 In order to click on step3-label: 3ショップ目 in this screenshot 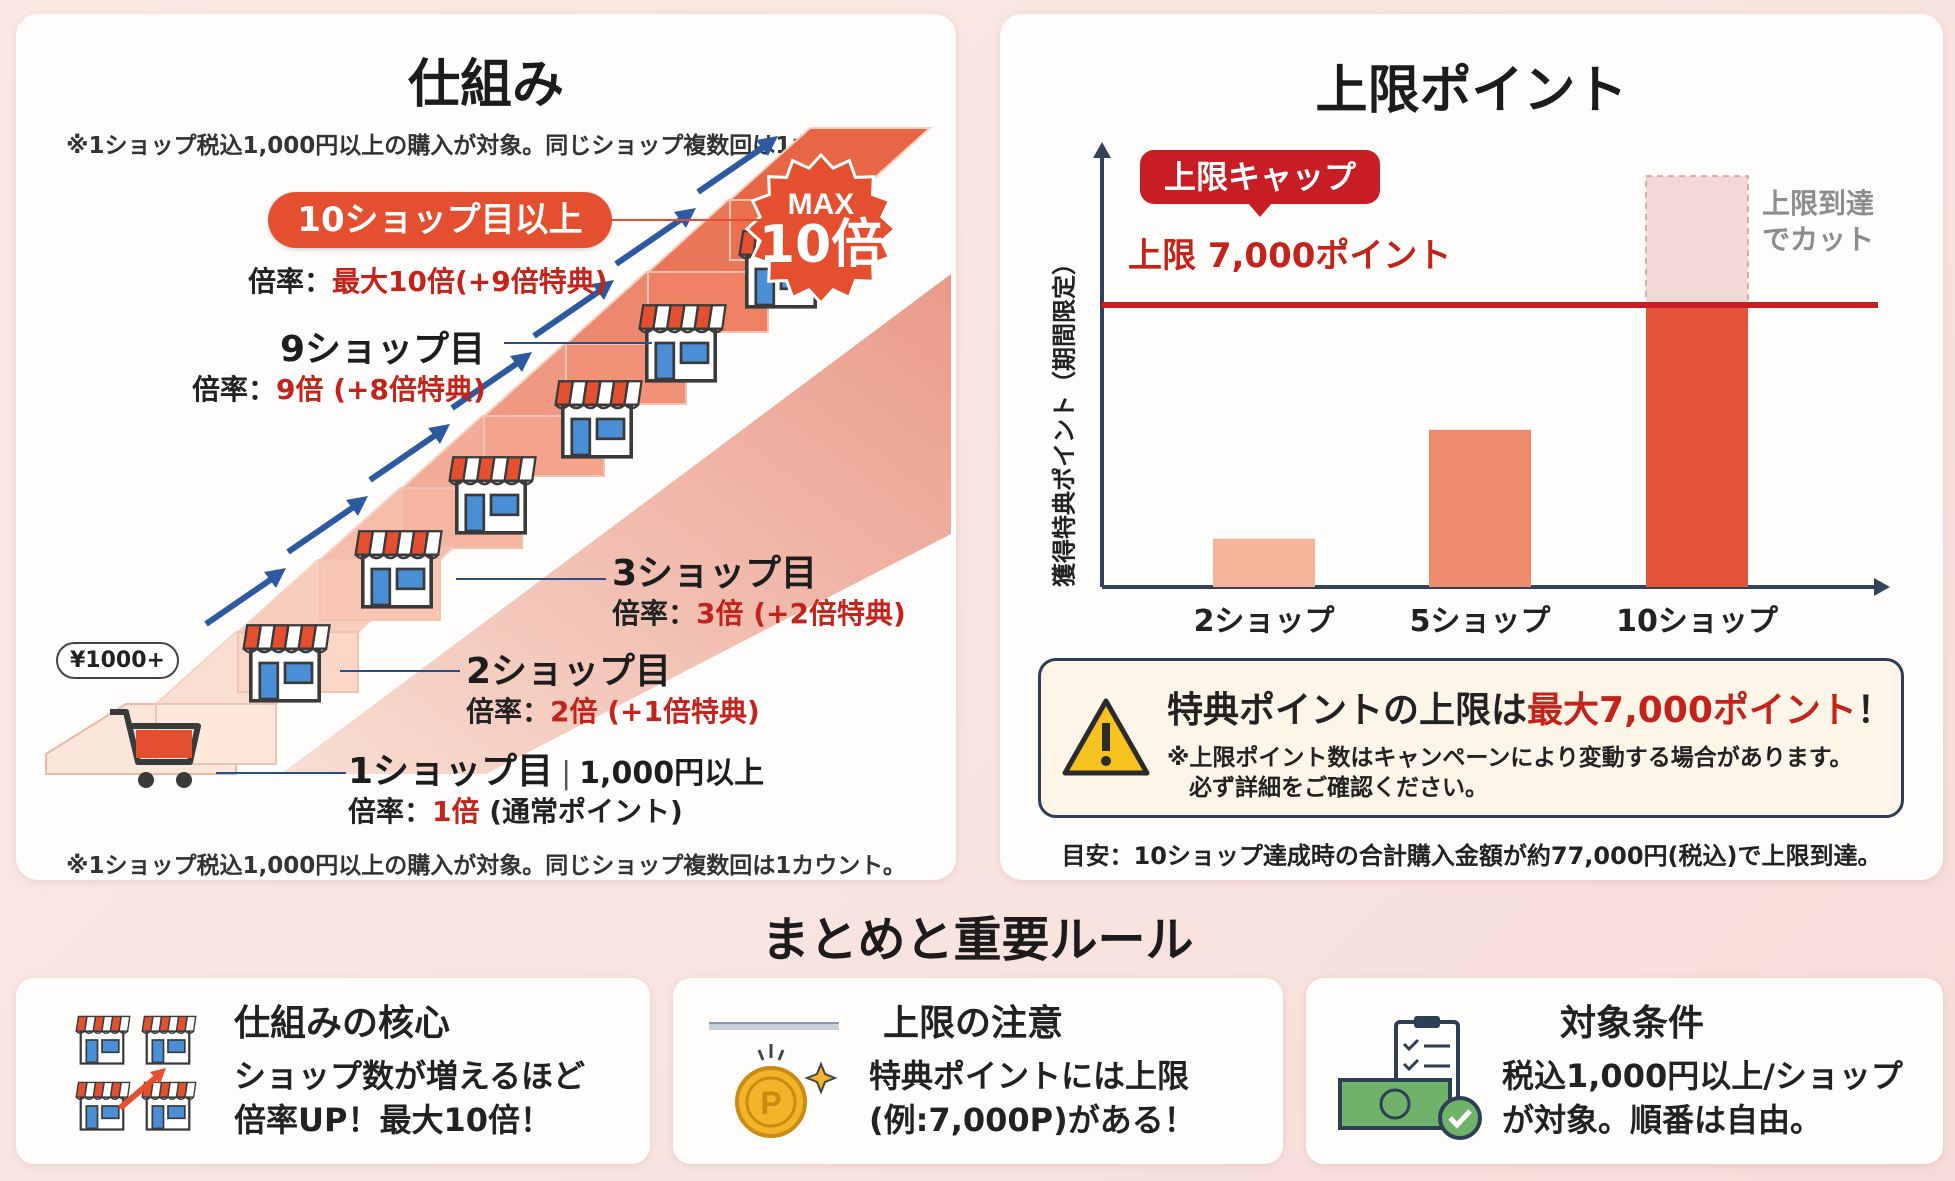, I will do `click(715, 573)`.